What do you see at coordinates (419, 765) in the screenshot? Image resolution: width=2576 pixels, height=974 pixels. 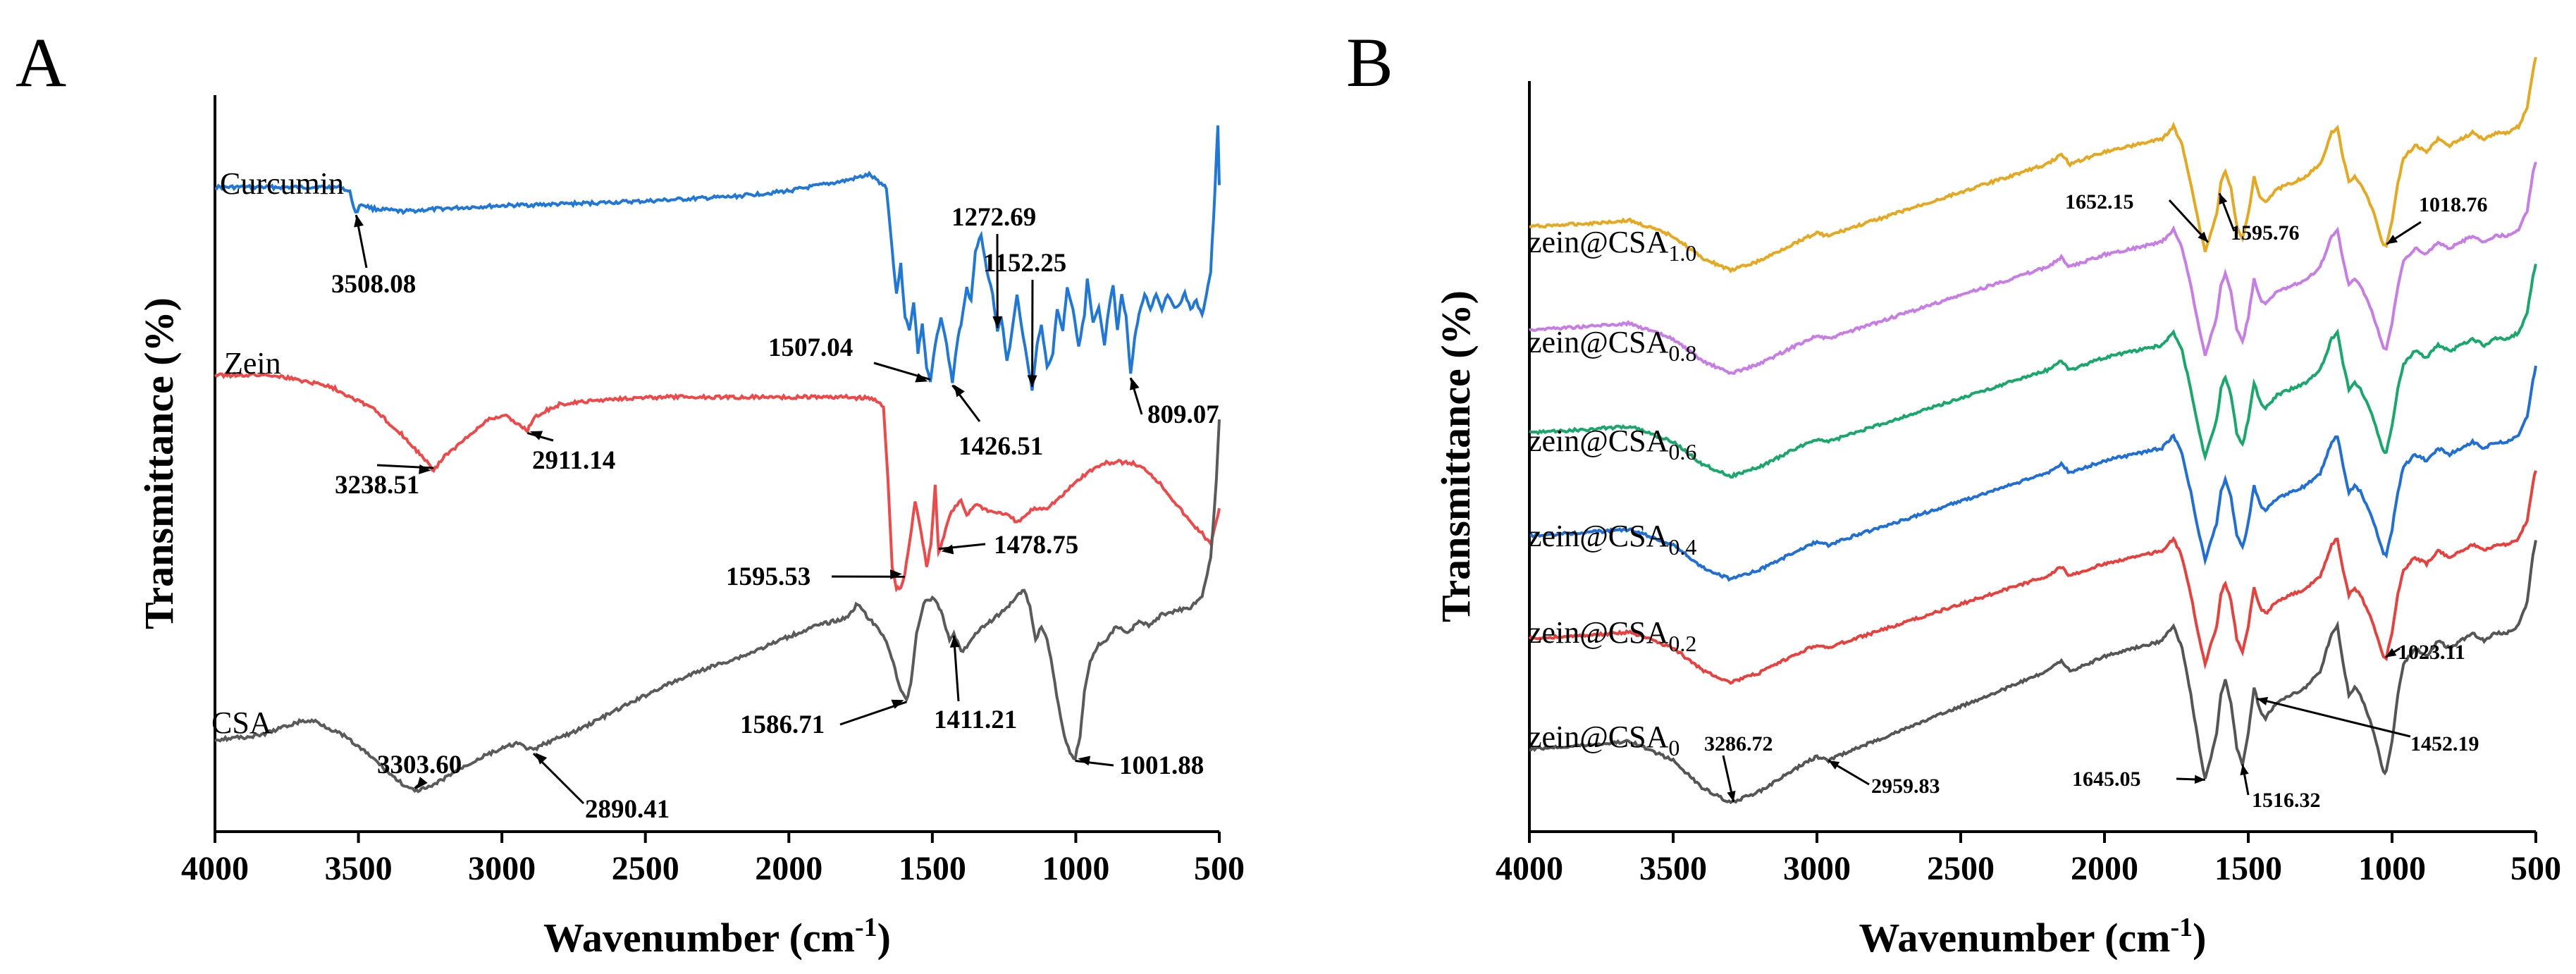 I see `annotation-3303-60: 3303.60` at bounding box center [419, 765].